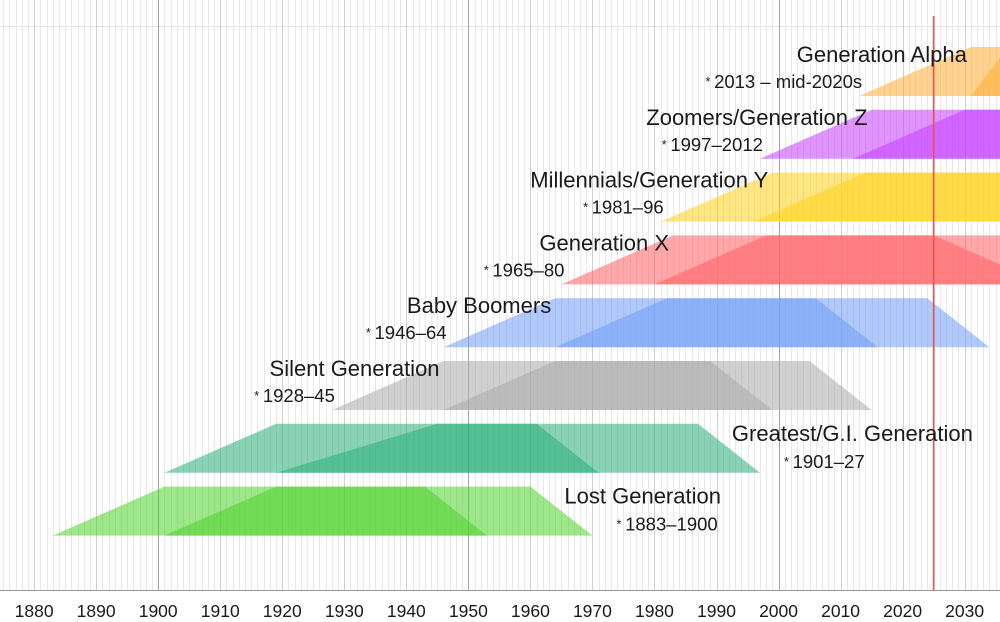 The width and height of the screenshot is (1000, 622). Describe the element at coordinates (756, 117) in the screenshot. I see `generation-name: Zoomers/Generation Z` at that location.